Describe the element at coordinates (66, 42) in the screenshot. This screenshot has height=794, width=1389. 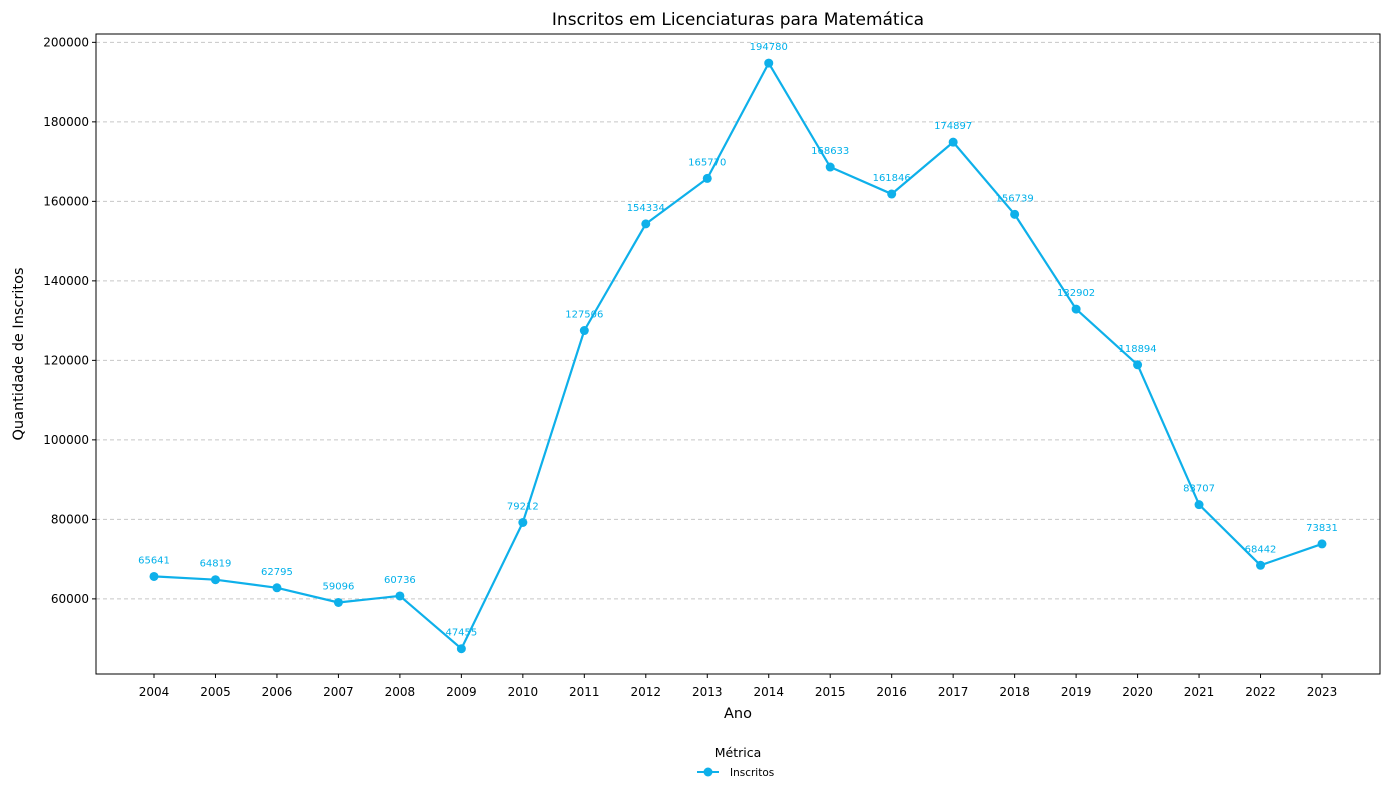
I see `y-tick-label: 200000` at that location.